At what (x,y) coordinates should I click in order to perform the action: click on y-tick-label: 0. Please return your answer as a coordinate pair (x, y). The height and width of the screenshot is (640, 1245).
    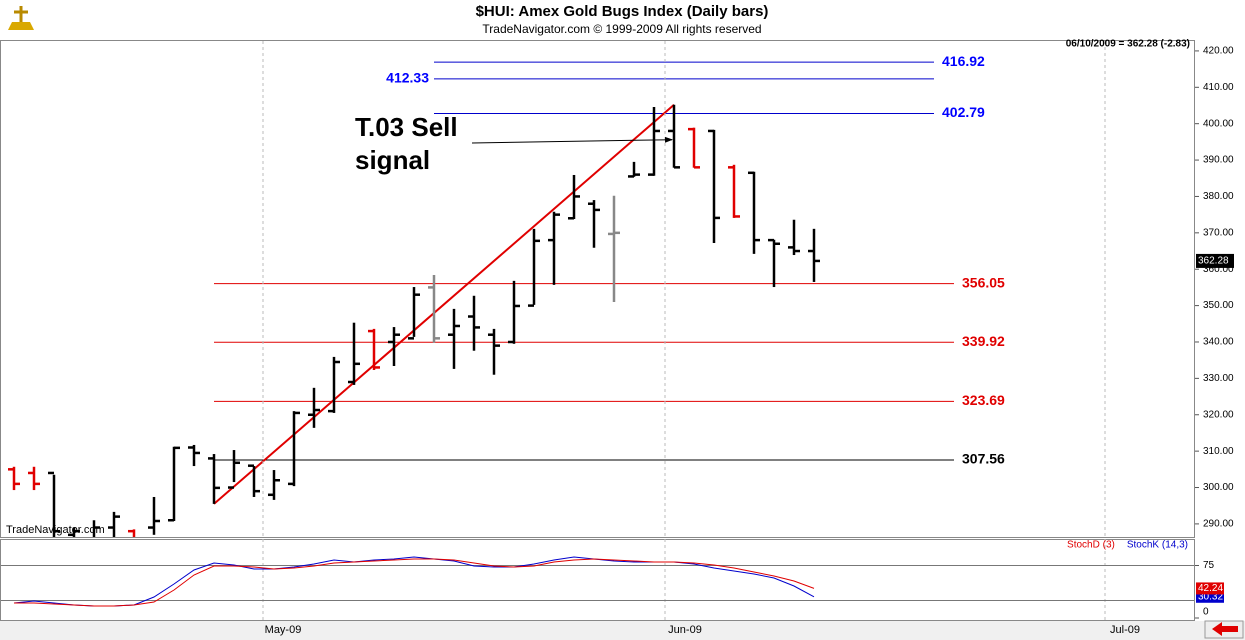
    Looking at the image, I should click on (1206, 612).